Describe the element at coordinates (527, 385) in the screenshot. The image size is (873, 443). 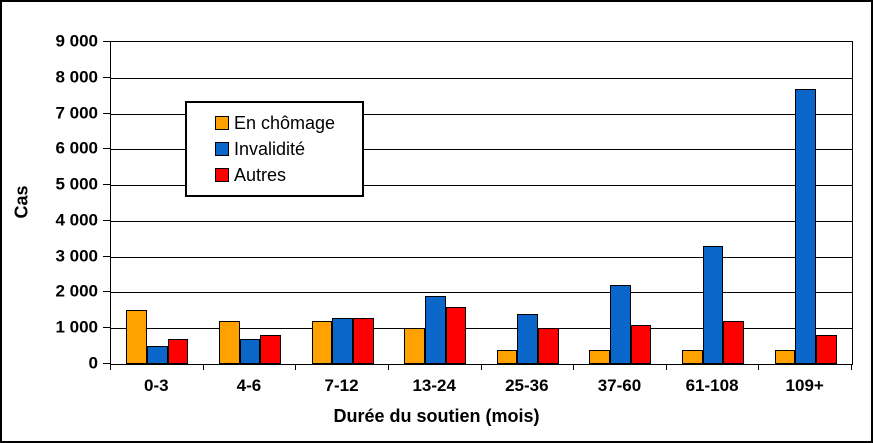
I see `x-tick-label-25-36: 25-36` at that location.